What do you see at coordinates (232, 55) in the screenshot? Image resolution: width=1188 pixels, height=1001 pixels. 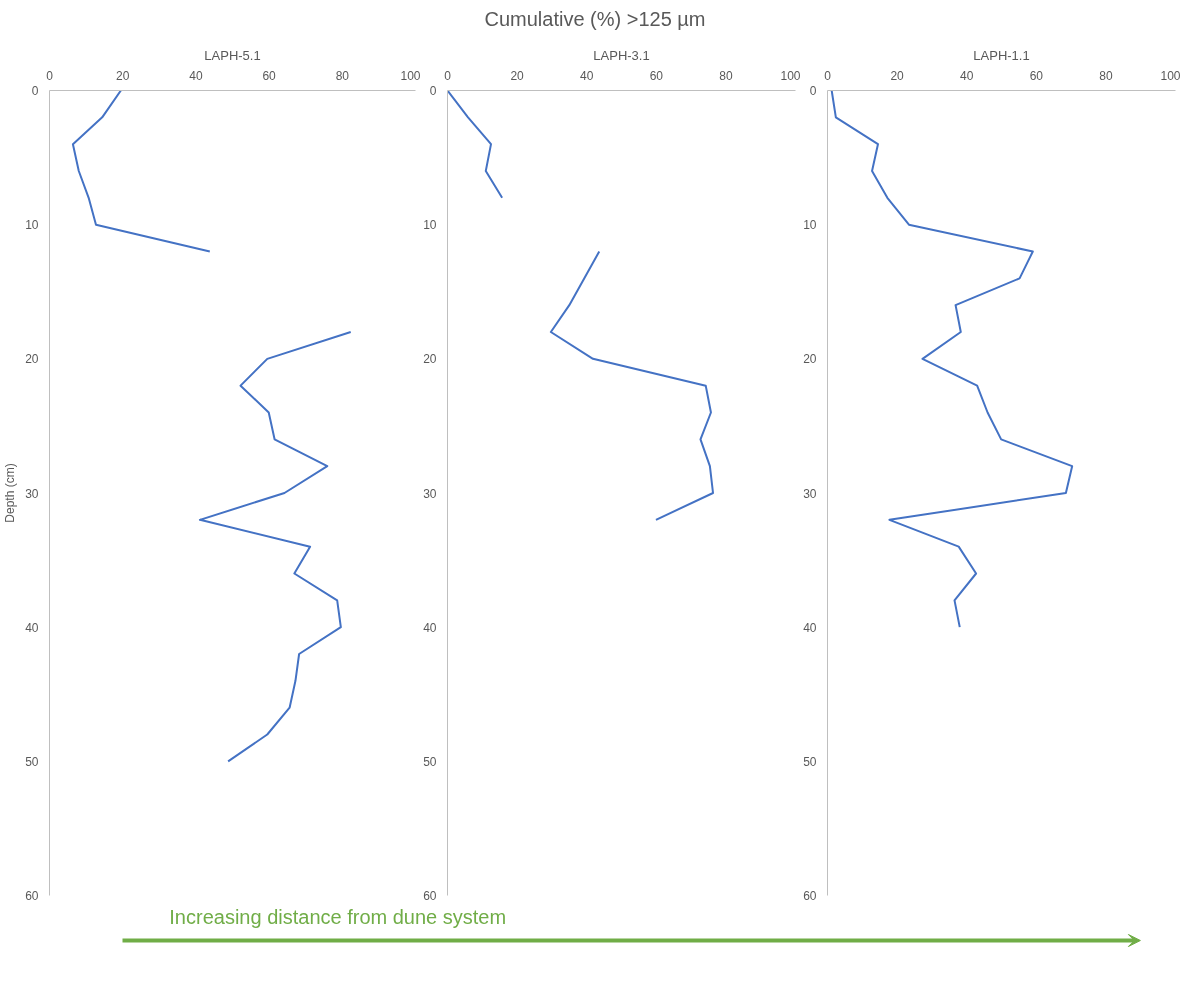 I see `chart-title: LAPH-5.1` at bounding box center [232, 55].